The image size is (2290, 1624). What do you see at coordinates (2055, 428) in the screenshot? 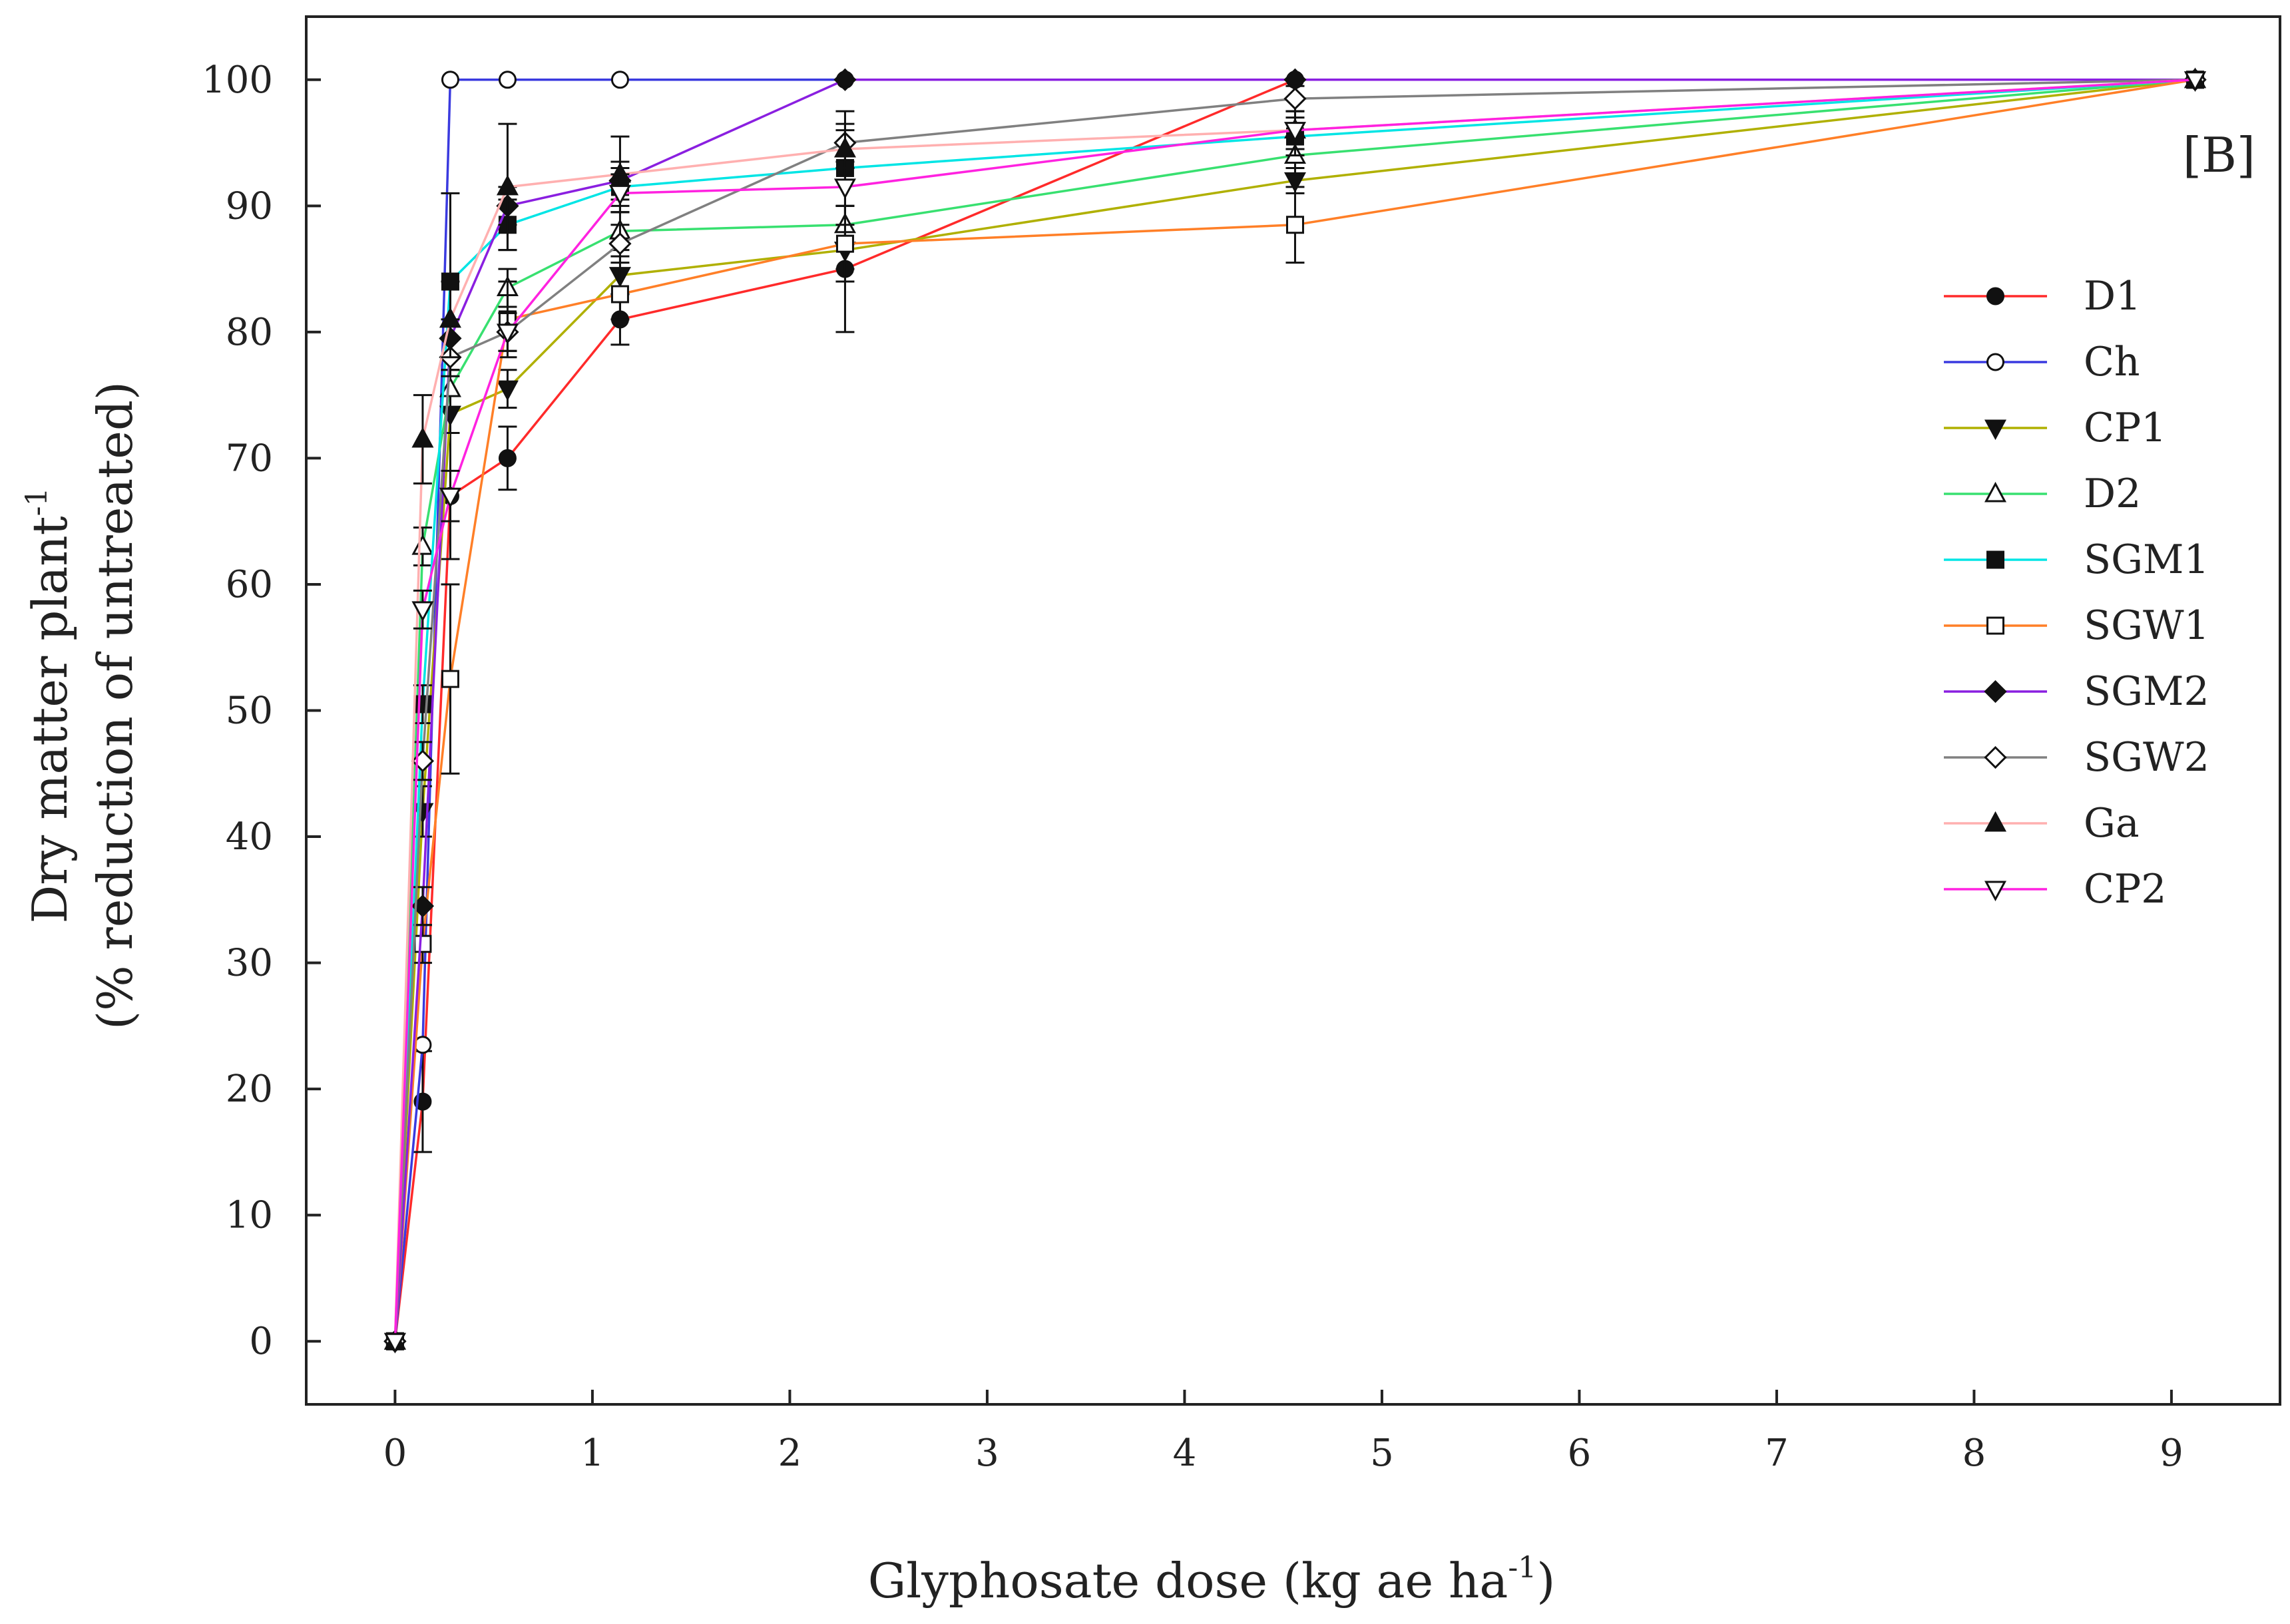
I see `legend-item-CP1: CP1` at bounding box center [2055, 428].